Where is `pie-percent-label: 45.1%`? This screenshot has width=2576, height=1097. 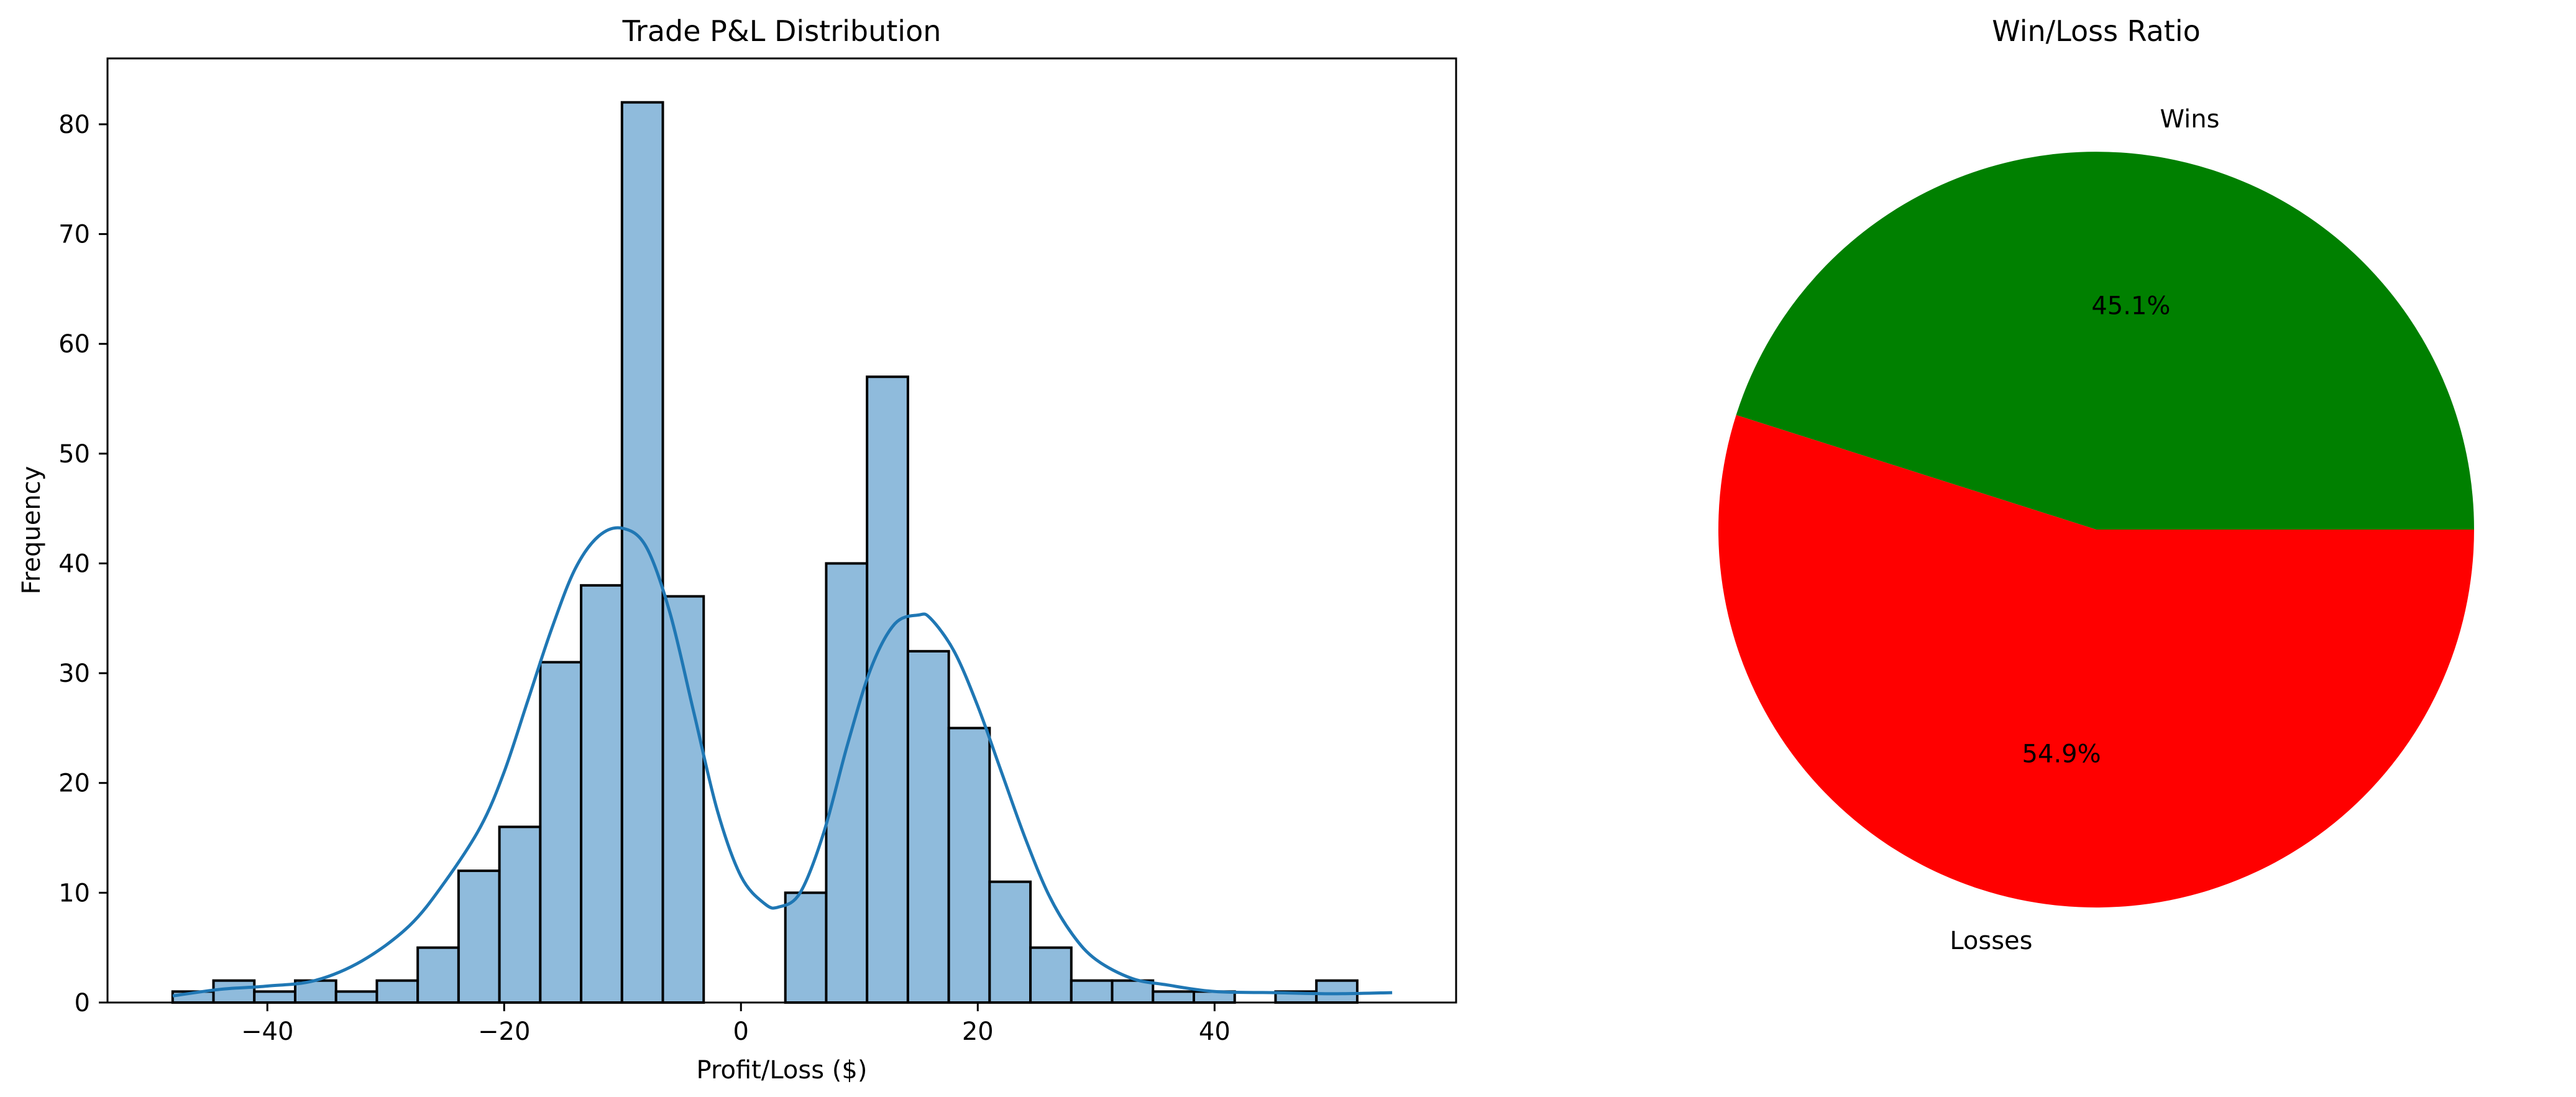
pie-percent-label: 45.1% is located at coordinates (2130, 306).